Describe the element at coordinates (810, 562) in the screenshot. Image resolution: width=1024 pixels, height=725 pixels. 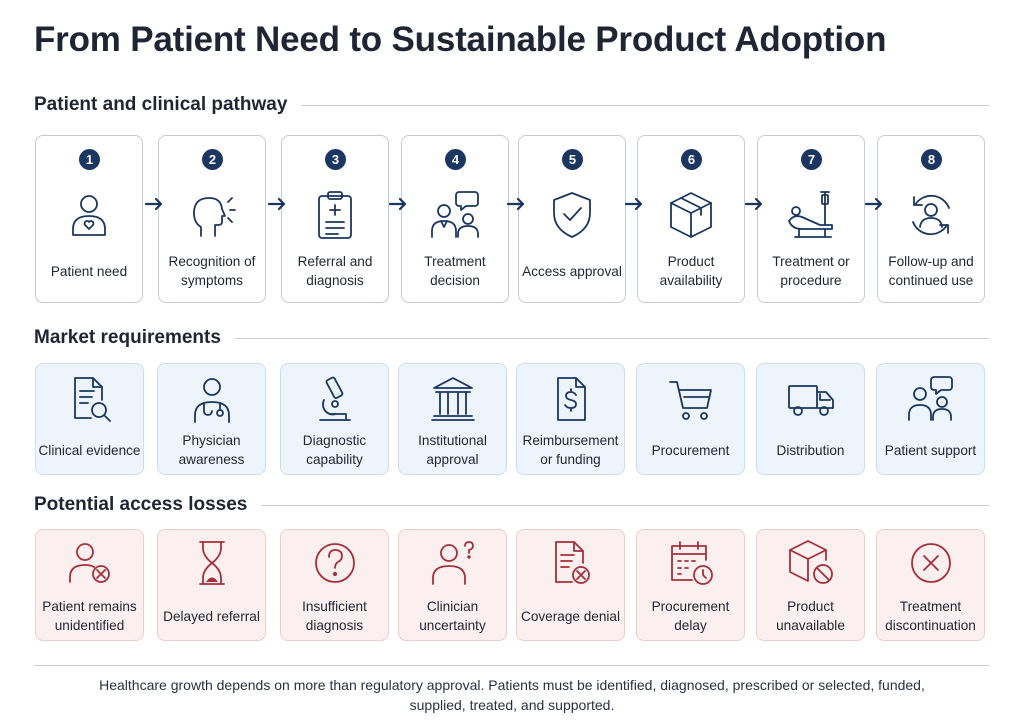
I see `box-blocked-icon` at that location.